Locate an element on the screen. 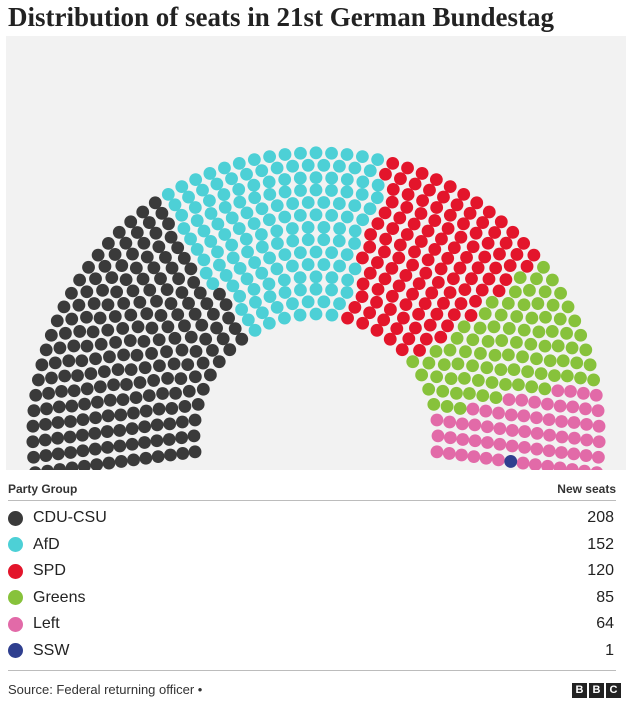 Image resolution: width=630 pixels, height=704 pixels. legend-header-party: Party Group is located at coordinates (43, 489).